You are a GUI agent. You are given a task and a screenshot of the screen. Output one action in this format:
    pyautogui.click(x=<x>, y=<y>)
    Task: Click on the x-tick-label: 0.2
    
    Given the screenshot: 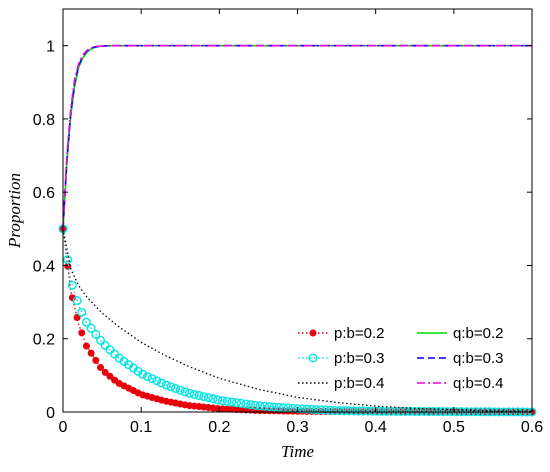 What is the action you would take?
    pyautogui.click(x=219, y=427)
    